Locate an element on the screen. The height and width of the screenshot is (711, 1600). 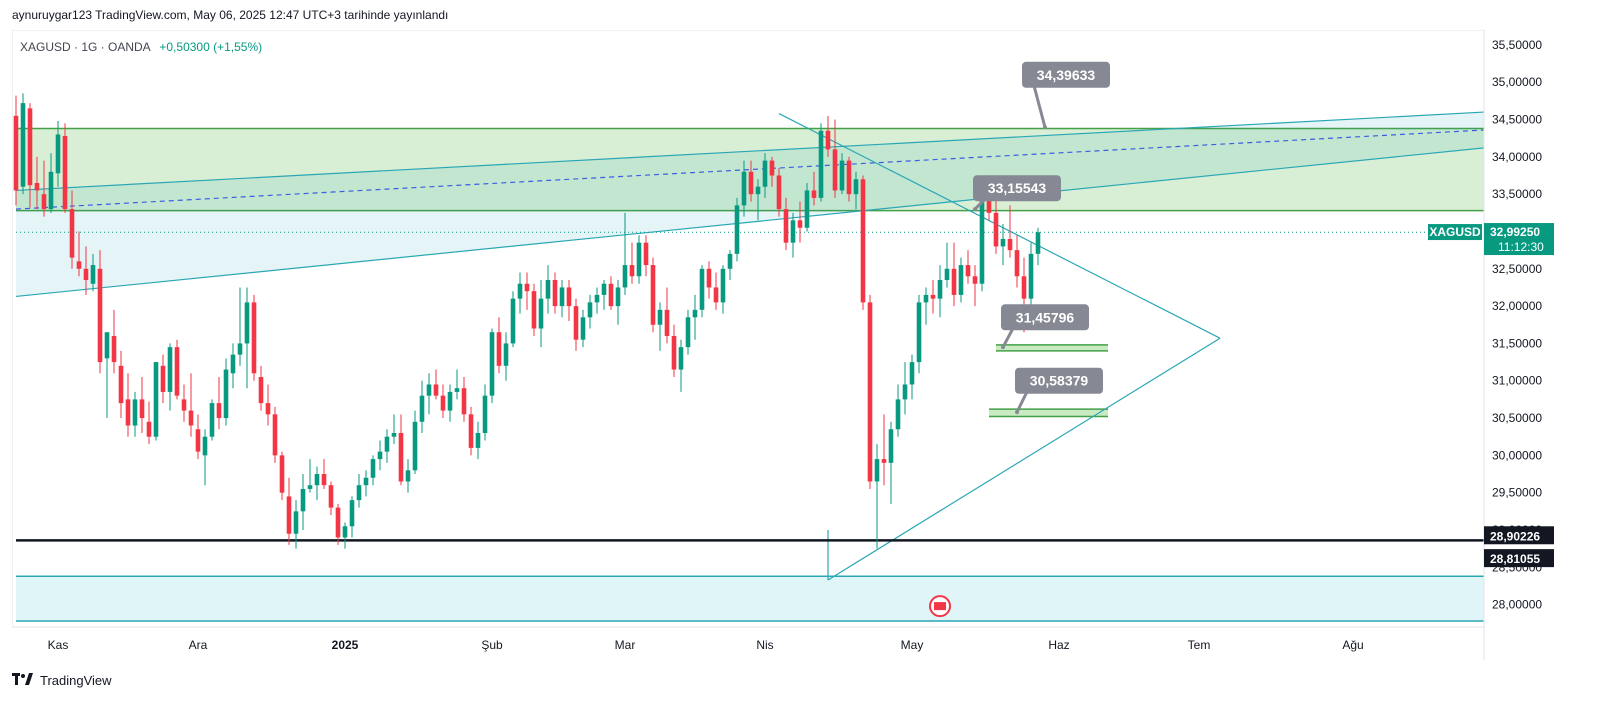
tradingview-logo-icon is located at coordinates (23, 680).